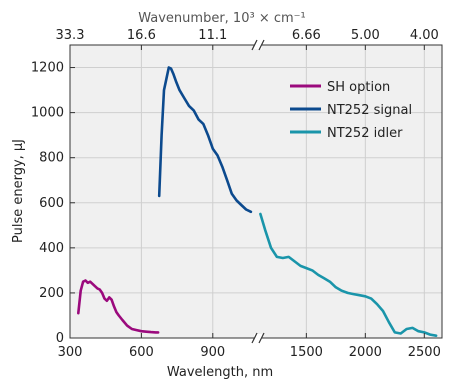  I want to click on y-tick-label: 400, so click(51, 248).